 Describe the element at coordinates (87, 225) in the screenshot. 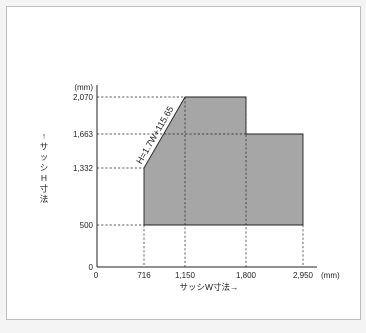

I see `y-tick-label: 500` at that location.